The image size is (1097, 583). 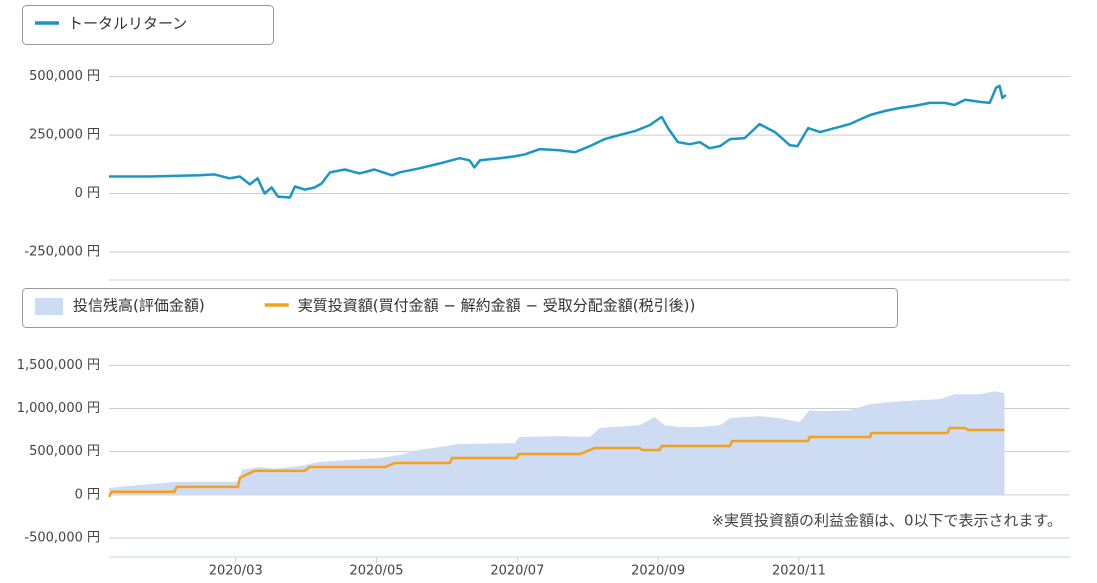 I want to click on y-tick-label: -250,000 円, so click(x=62, y=251).